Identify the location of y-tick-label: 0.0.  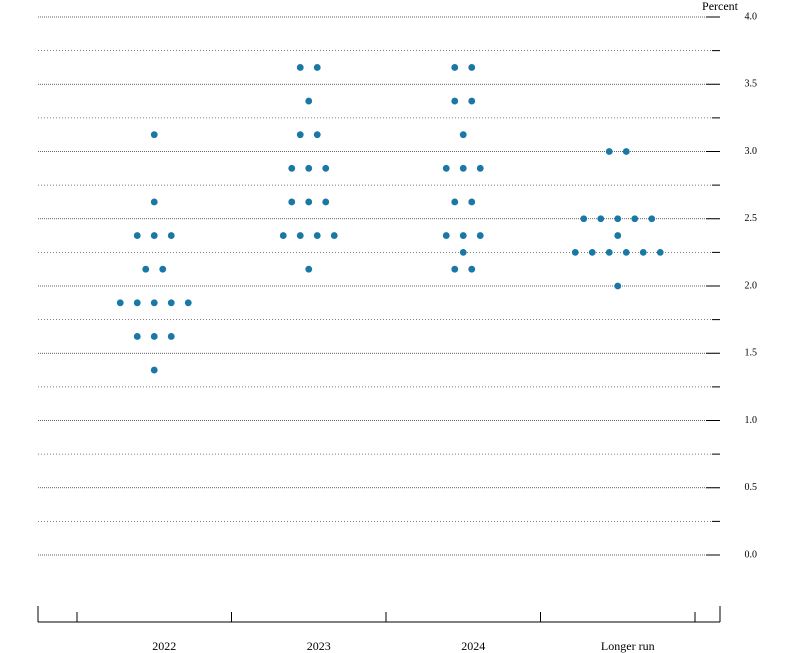
(751, 554).